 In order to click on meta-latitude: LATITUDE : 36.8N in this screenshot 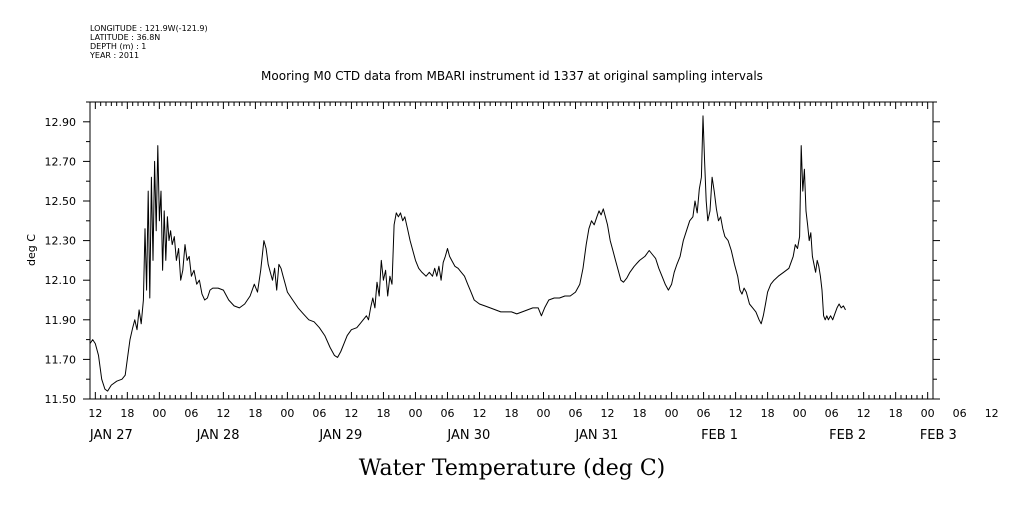, I will do `click(125, 37)`.